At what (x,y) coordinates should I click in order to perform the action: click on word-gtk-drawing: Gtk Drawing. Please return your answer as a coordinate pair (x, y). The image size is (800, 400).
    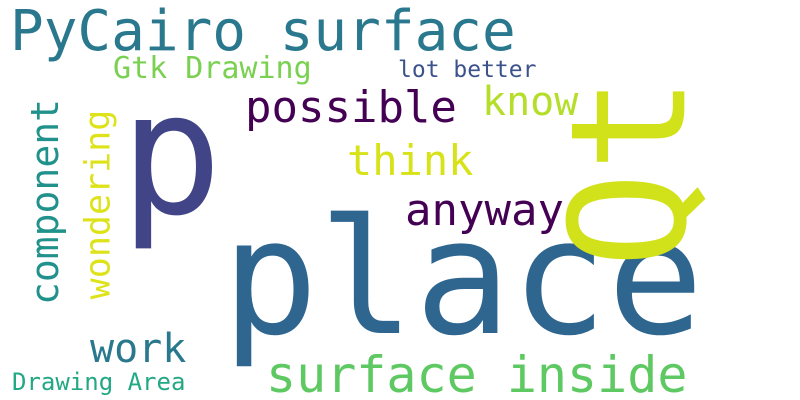
    Looking at the image, I should click on (212, 68).